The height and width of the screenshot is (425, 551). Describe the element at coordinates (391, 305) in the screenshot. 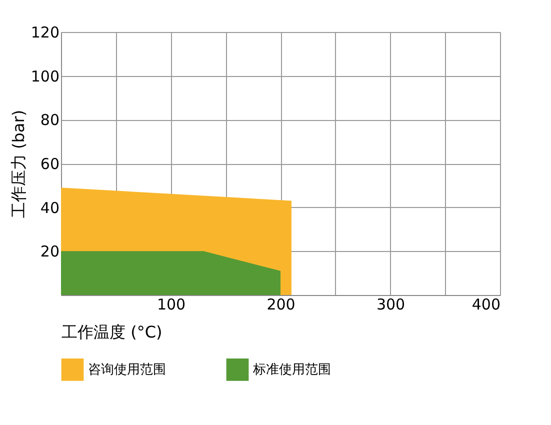

I see `x-tick-label: 300` at that location.